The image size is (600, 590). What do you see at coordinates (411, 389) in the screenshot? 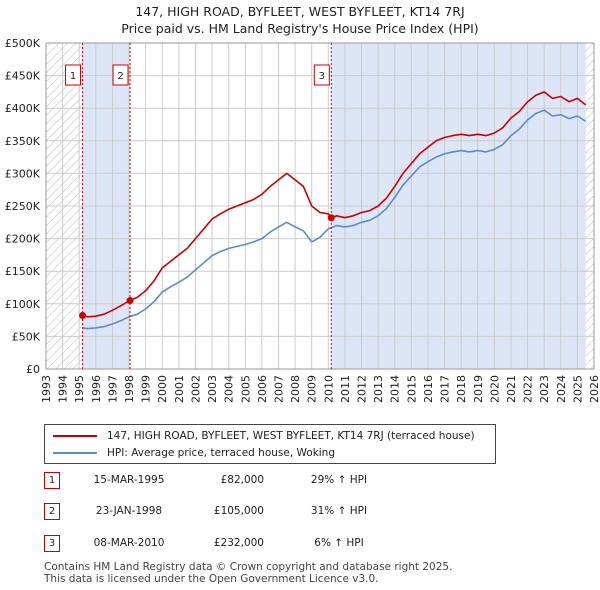
I see `x-tick-label: 2015` at bounding box center [411, 389].